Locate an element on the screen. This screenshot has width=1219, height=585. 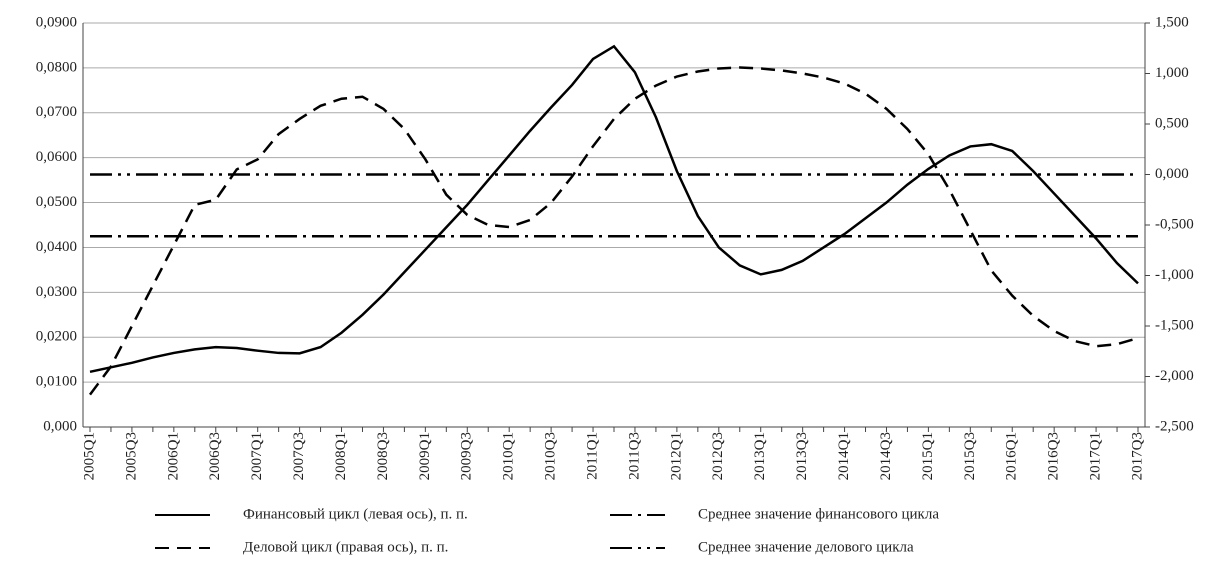
x-tick-label: 2017Q1 is located at coordinates (1096, 456).